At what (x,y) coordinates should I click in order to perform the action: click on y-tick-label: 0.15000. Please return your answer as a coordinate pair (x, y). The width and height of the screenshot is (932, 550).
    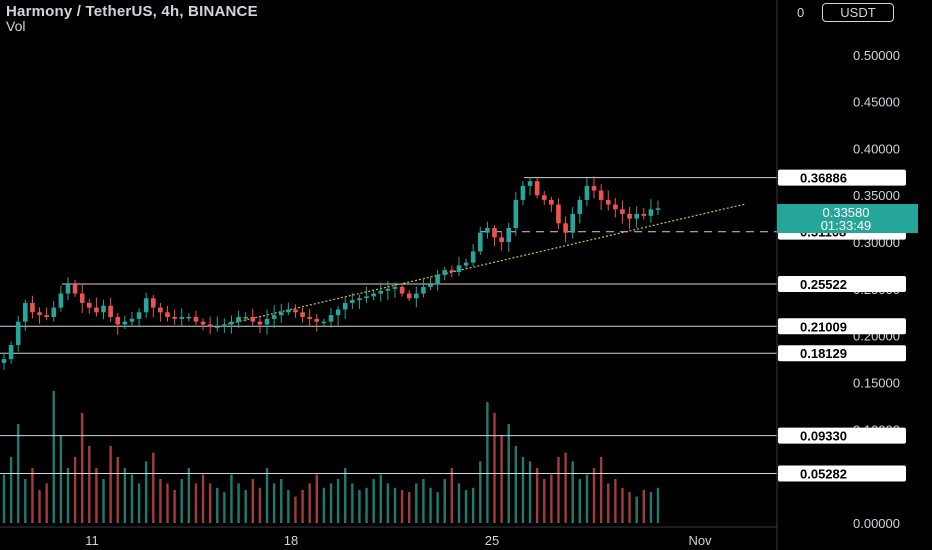
    Looking at the image, I should click on (876, 383).